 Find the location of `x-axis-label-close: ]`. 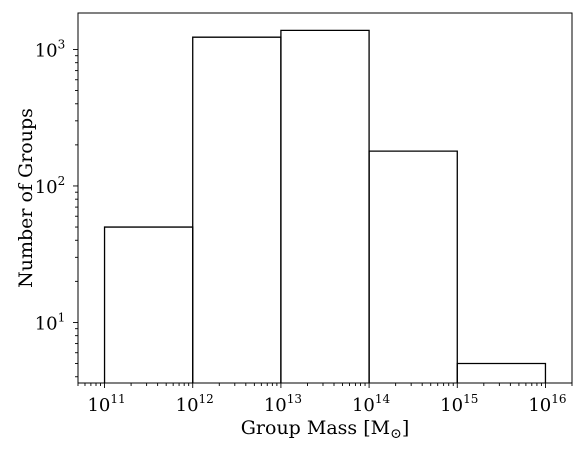

x-axis-label-close: ] is located at coordinates (405, 428).